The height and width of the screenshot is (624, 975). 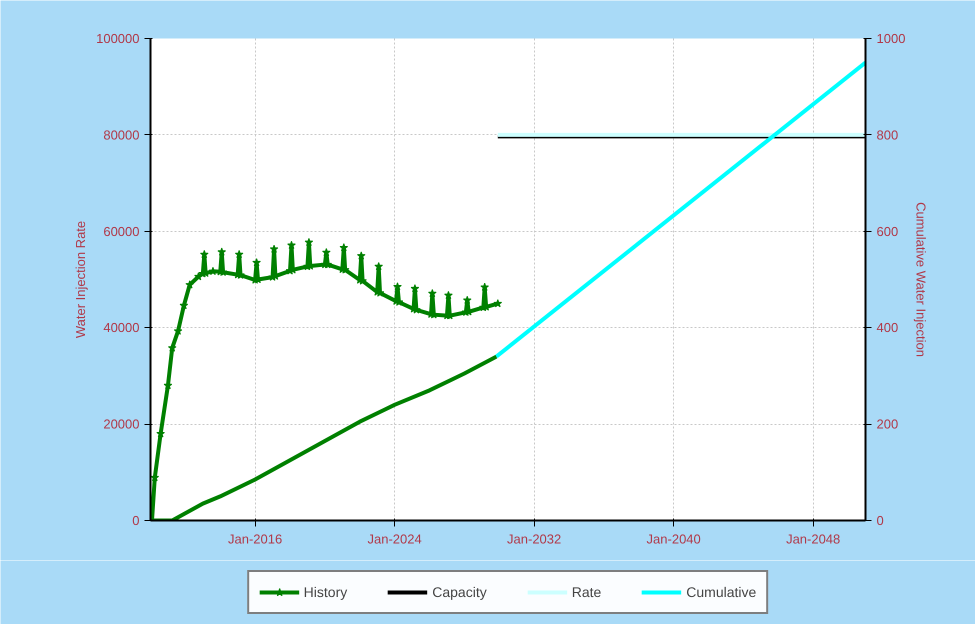 I want to click on legend-label: History, so click(x=326, y=592).